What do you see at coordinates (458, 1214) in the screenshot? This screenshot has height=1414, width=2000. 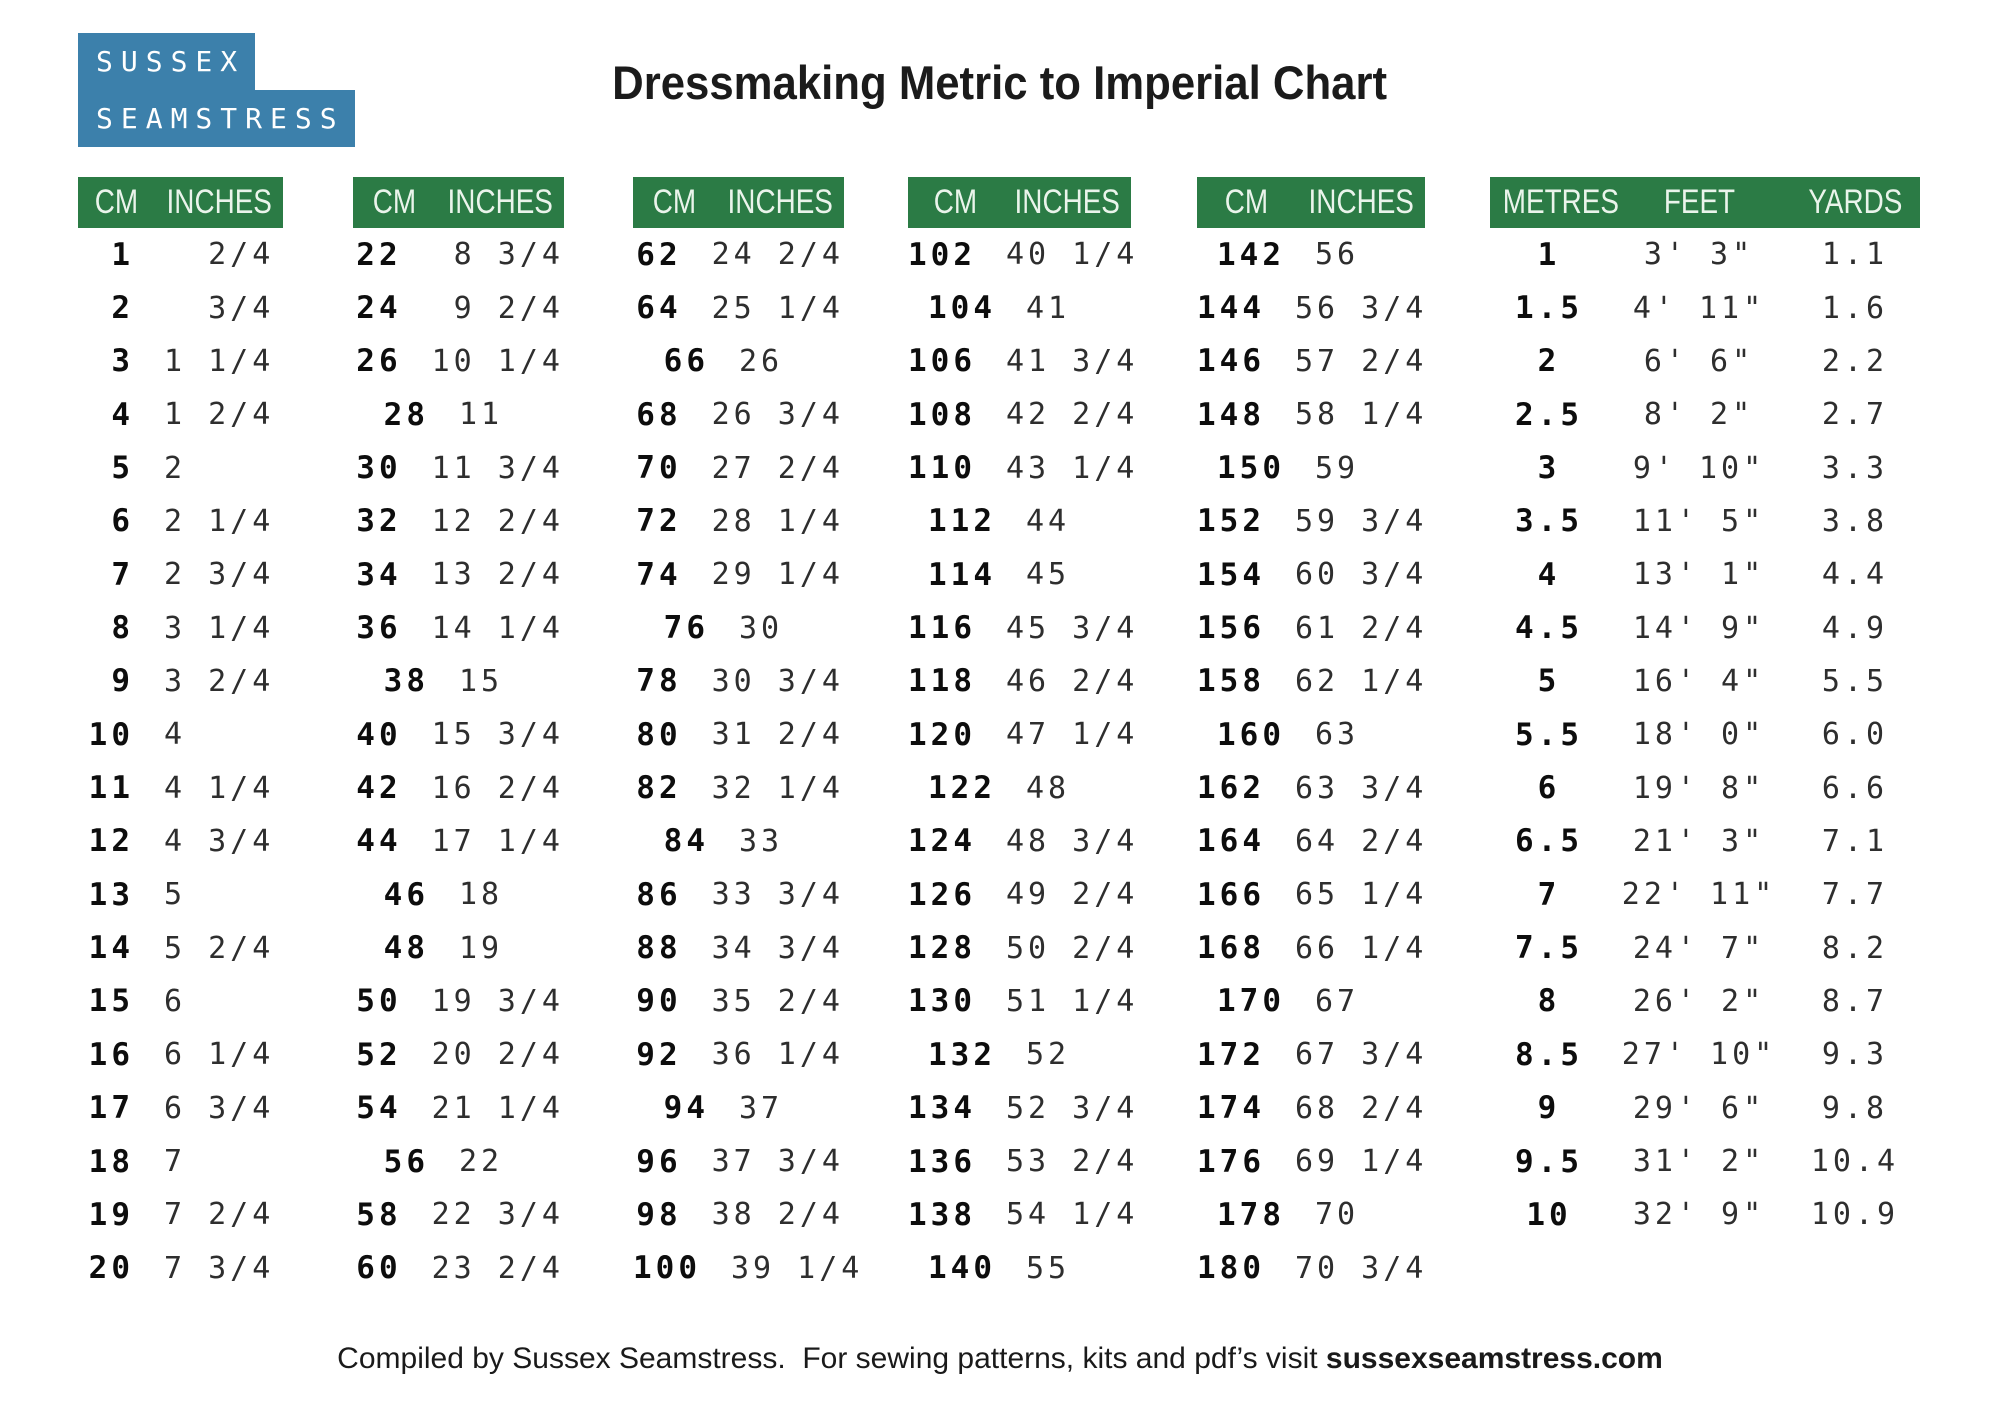 I see `table-row: 58 22 3/4` at bounding box center [458, 1214].